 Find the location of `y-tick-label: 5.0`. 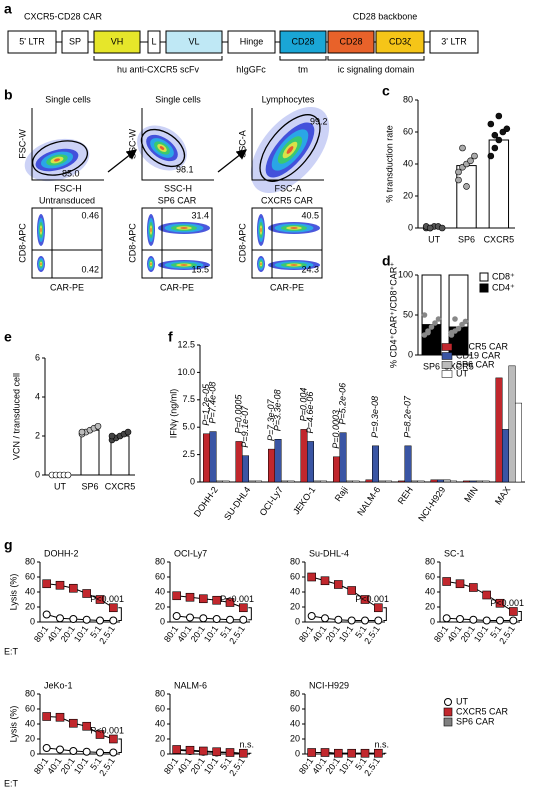

y-tick-label: 5.0 is located at coordinates (188, 427).